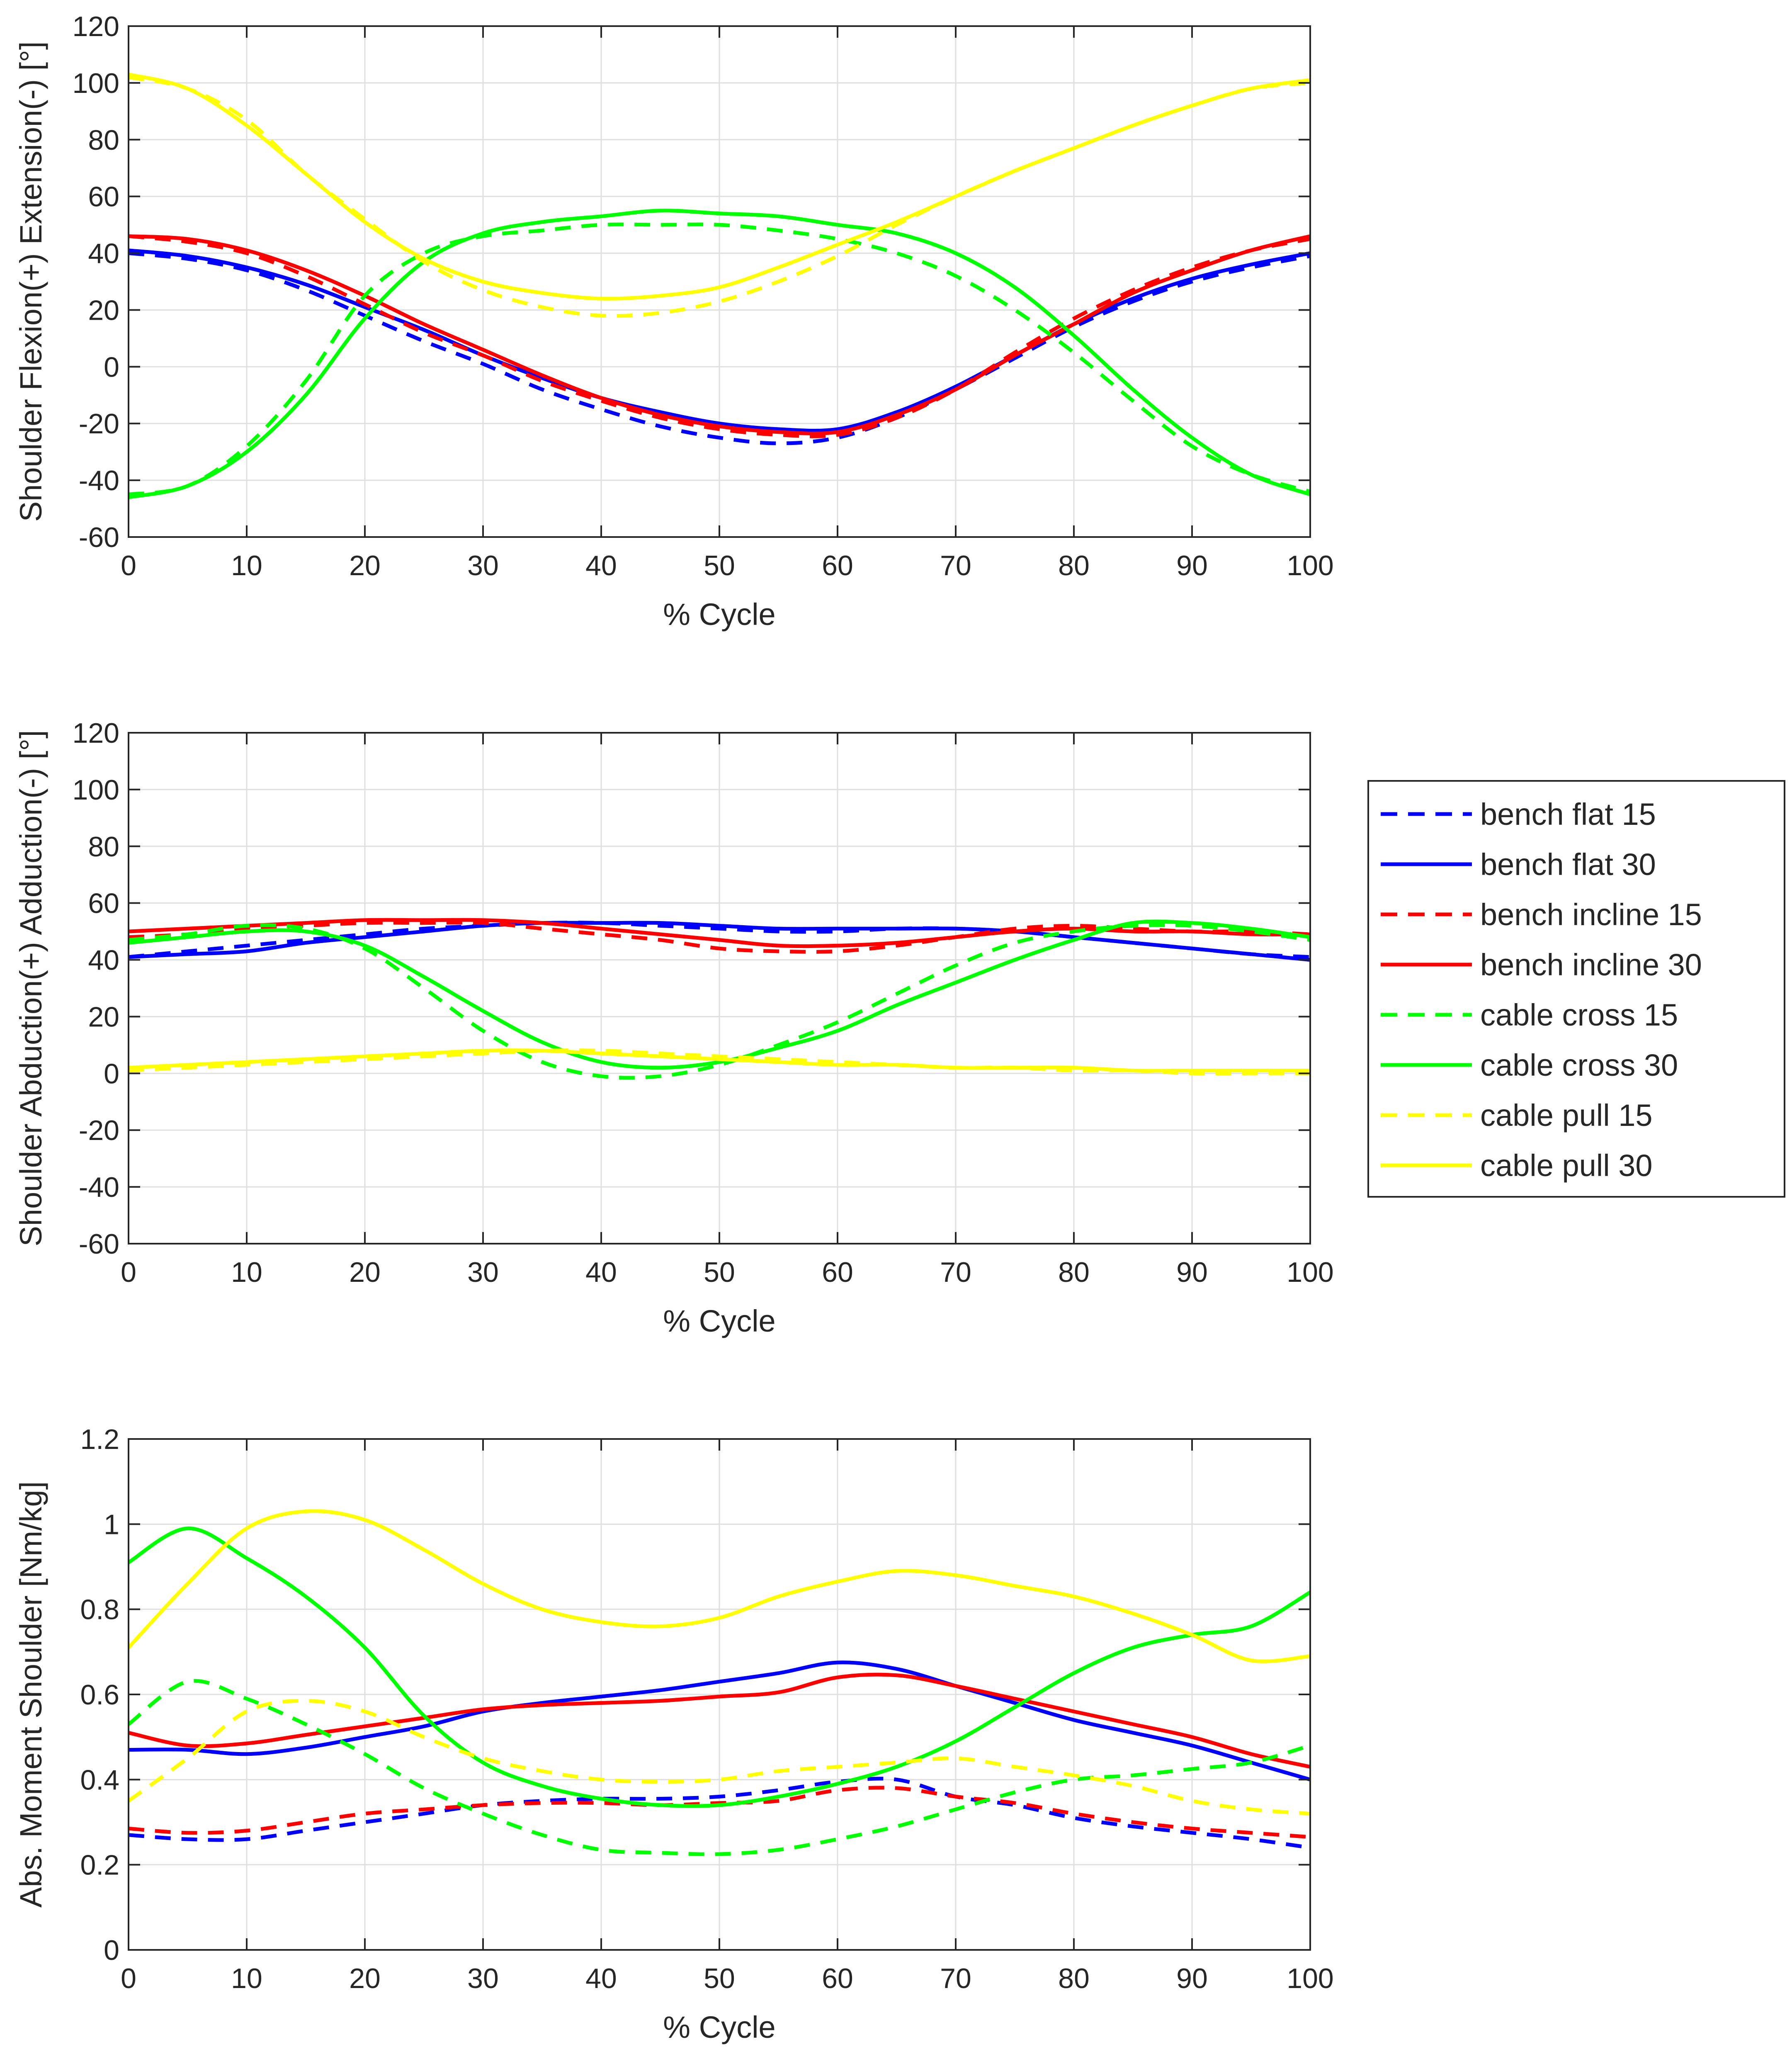 The height and width of the screenshot is (2066, 1792). I want to click on legend-item-cable-pull-30: cable pull 30, so click(1517, 1165).